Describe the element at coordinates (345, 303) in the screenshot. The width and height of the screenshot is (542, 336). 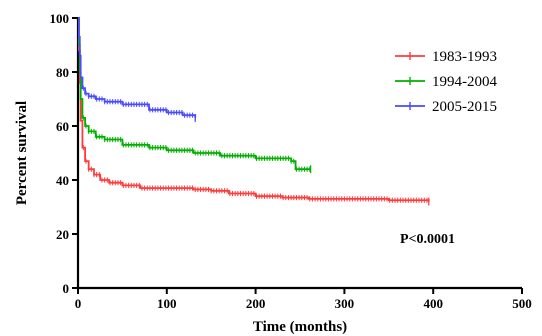
I see `x-tick-label: 300` at that location.